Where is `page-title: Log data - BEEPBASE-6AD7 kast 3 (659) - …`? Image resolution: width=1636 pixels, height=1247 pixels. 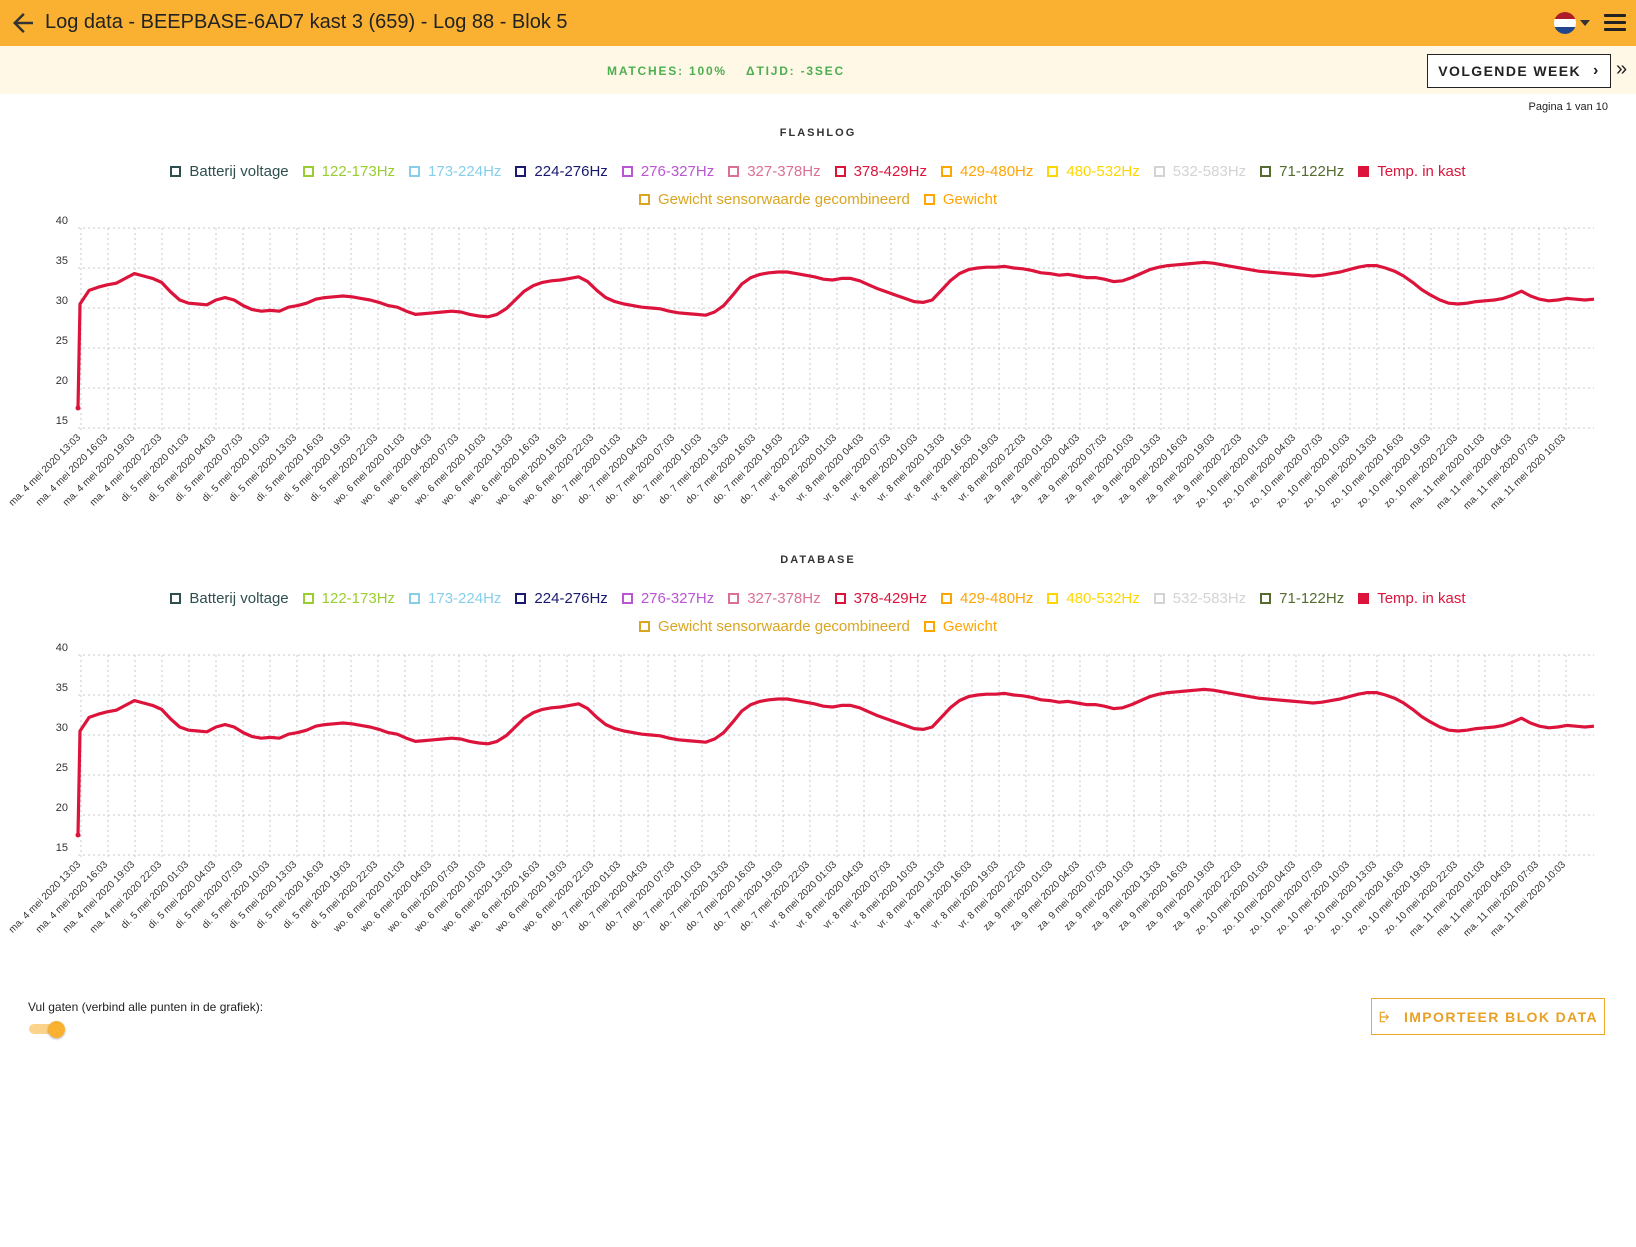
page-title: Log data - BEEPBASE-6AD7 kast 3 (659) - … is located at coordinates (306, 22).